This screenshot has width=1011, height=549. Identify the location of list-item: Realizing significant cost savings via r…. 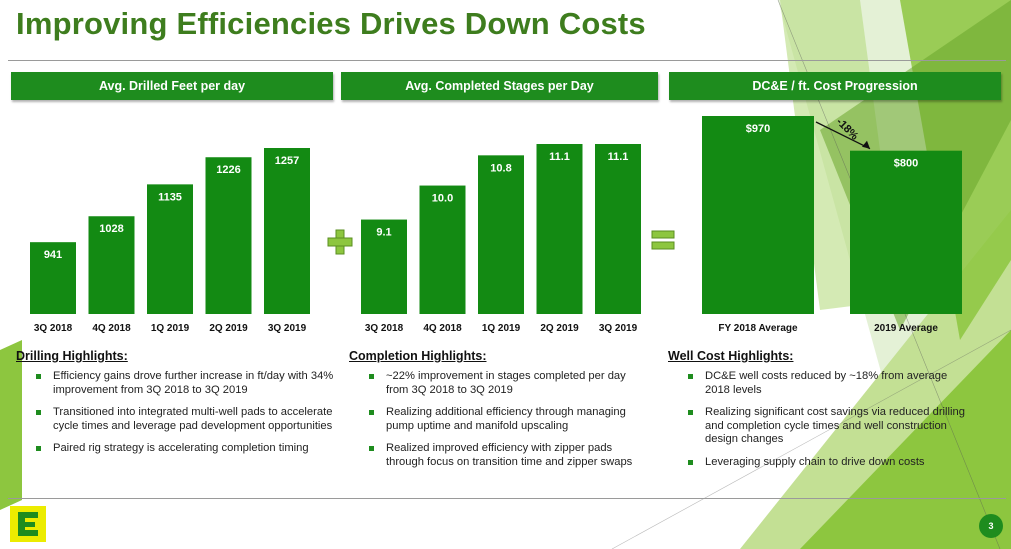
(818, 426).